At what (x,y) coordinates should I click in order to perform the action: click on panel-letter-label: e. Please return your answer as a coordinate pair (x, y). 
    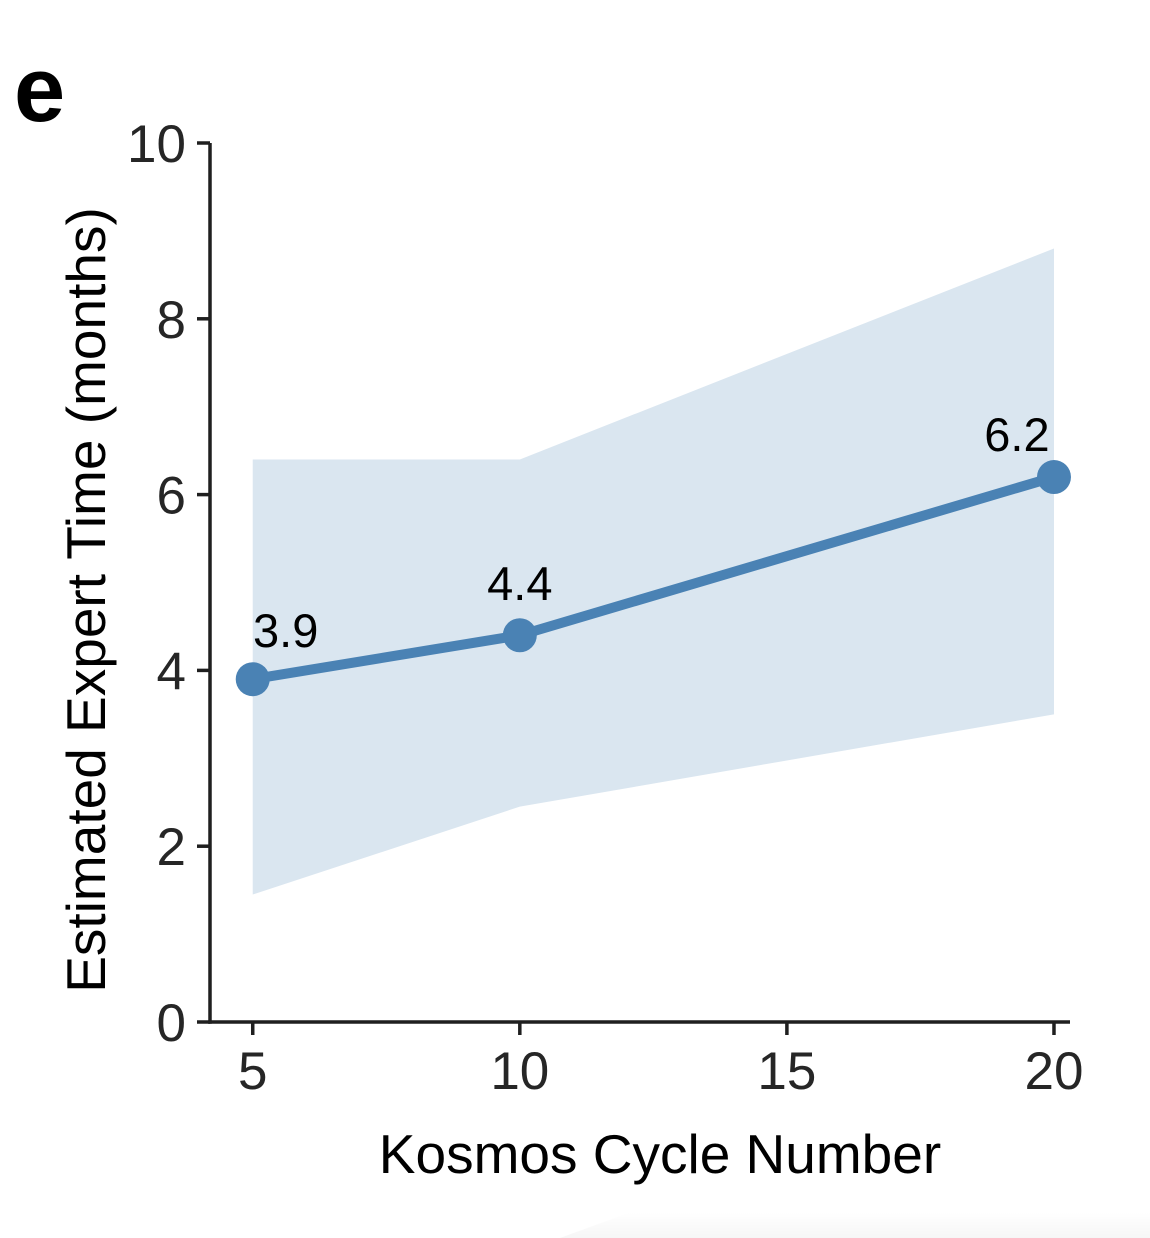
    Looking at the image, I should click on (40, 90).